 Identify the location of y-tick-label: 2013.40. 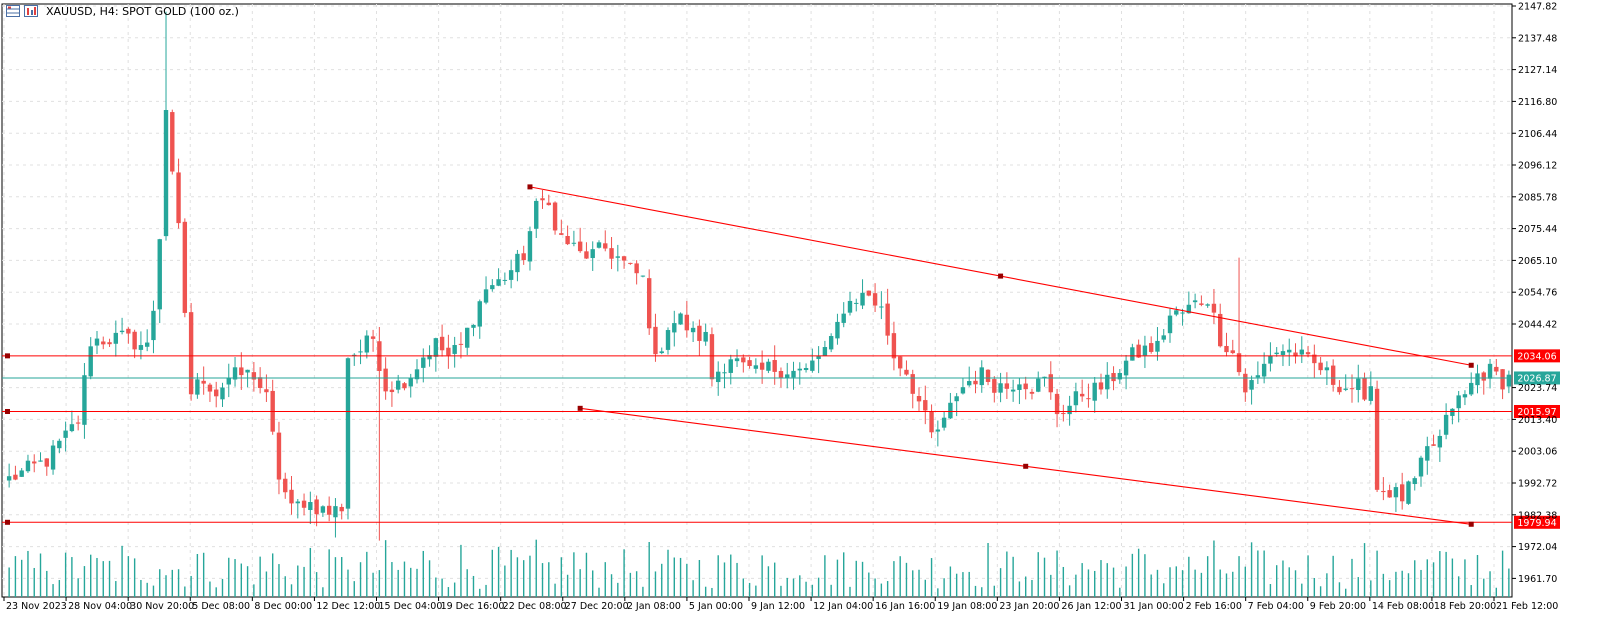
(1537, 420).